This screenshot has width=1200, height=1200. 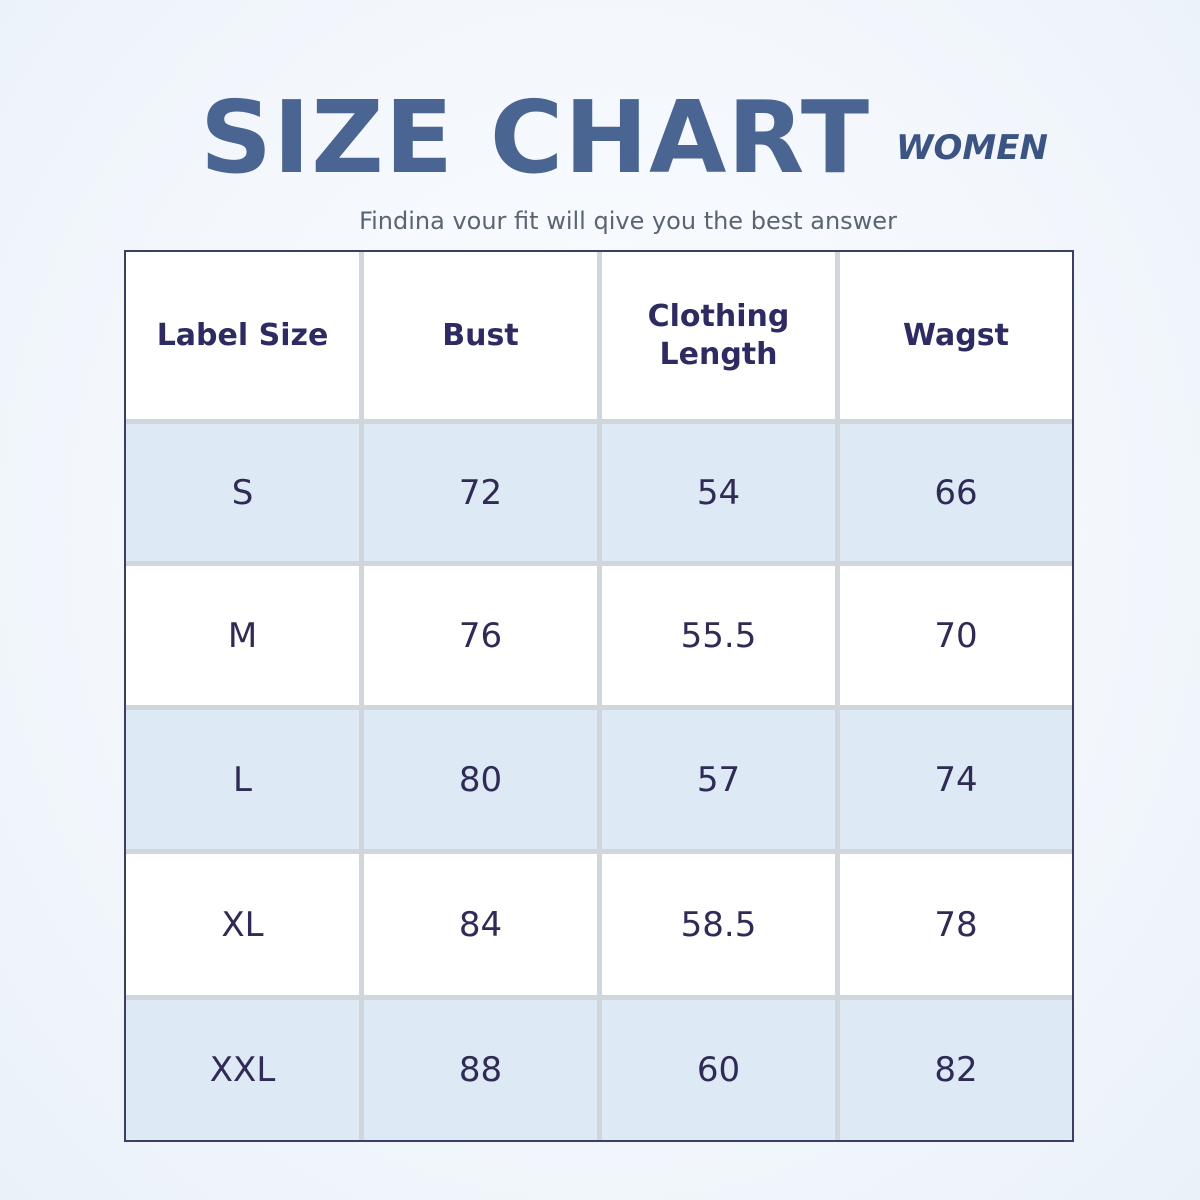 I want to click on table-cell-size: S, so click(x=245, y=495).